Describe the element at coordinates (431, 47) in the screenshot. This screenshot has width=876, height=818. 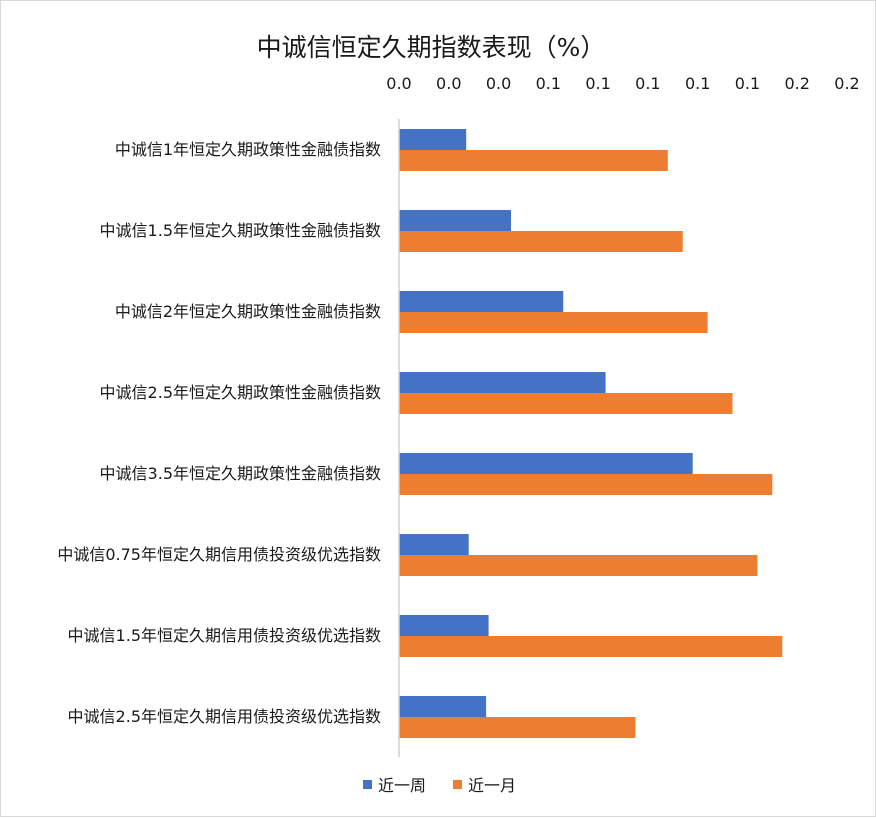
I see `chart-title: 中诚信恒定久期指数表现（%）` at that location.